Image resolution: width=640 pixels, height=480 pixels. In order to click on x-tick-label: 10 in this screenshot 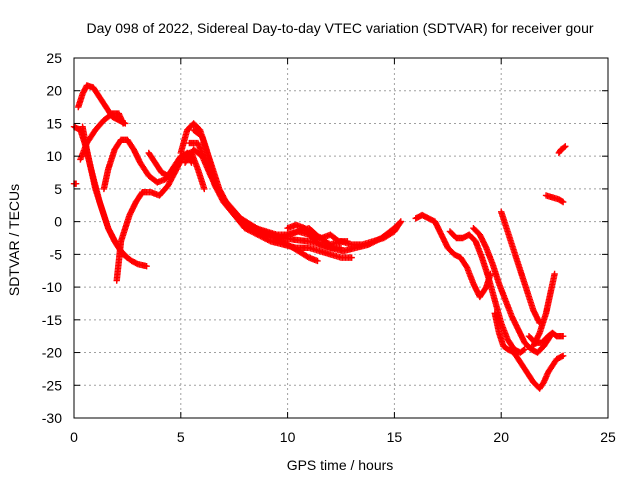, I will do `click(288, 437)`.